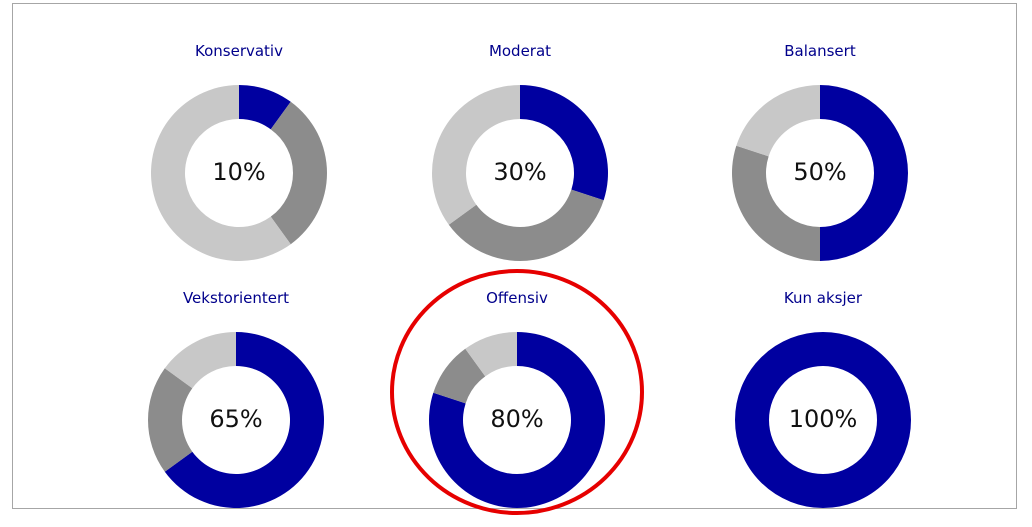 The width and height of the screenshot is (1032, 527). I want to click on portfolio-balansert: Balansert 50%, so click(820, 160).